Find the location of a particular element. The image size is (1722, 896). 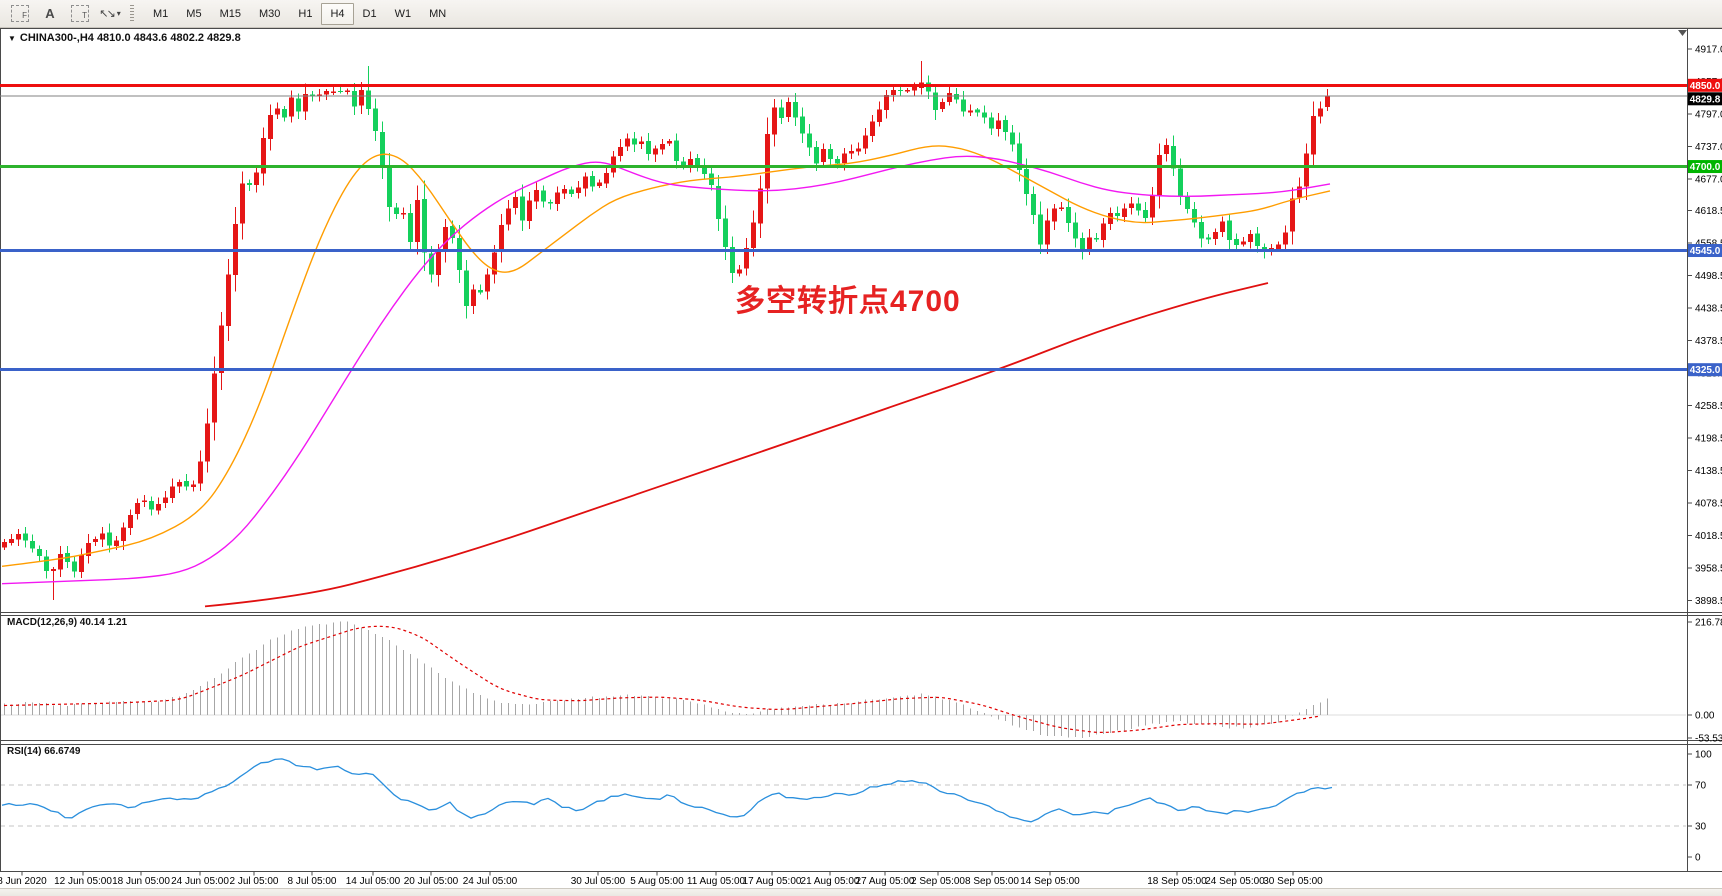

svg-text: 4138.5 is located at coordinates (1708, 471).